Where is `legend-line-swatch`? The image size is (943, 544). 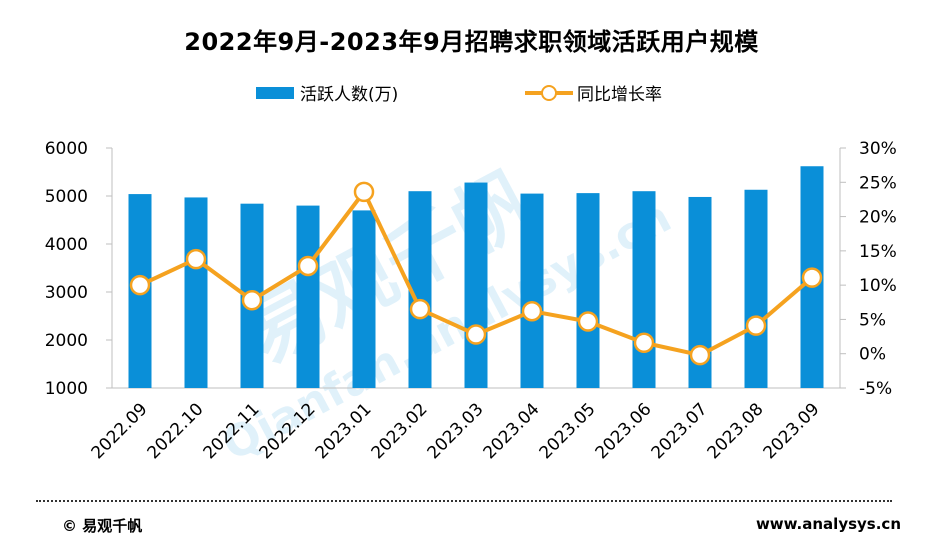
legend-line-swatch is located at coordinates (549, 92).